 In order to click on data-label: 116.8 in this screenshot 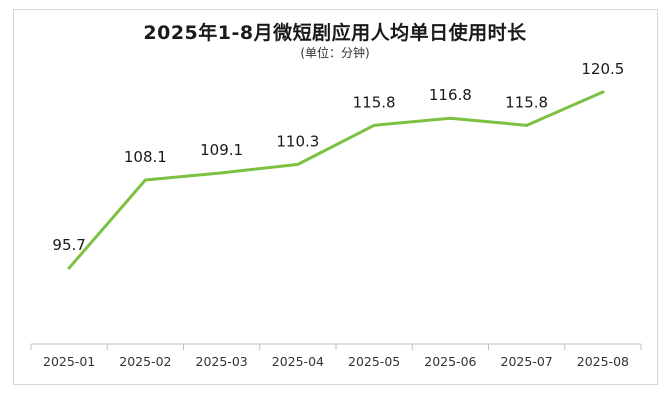, I will do `click(450, 95)`.